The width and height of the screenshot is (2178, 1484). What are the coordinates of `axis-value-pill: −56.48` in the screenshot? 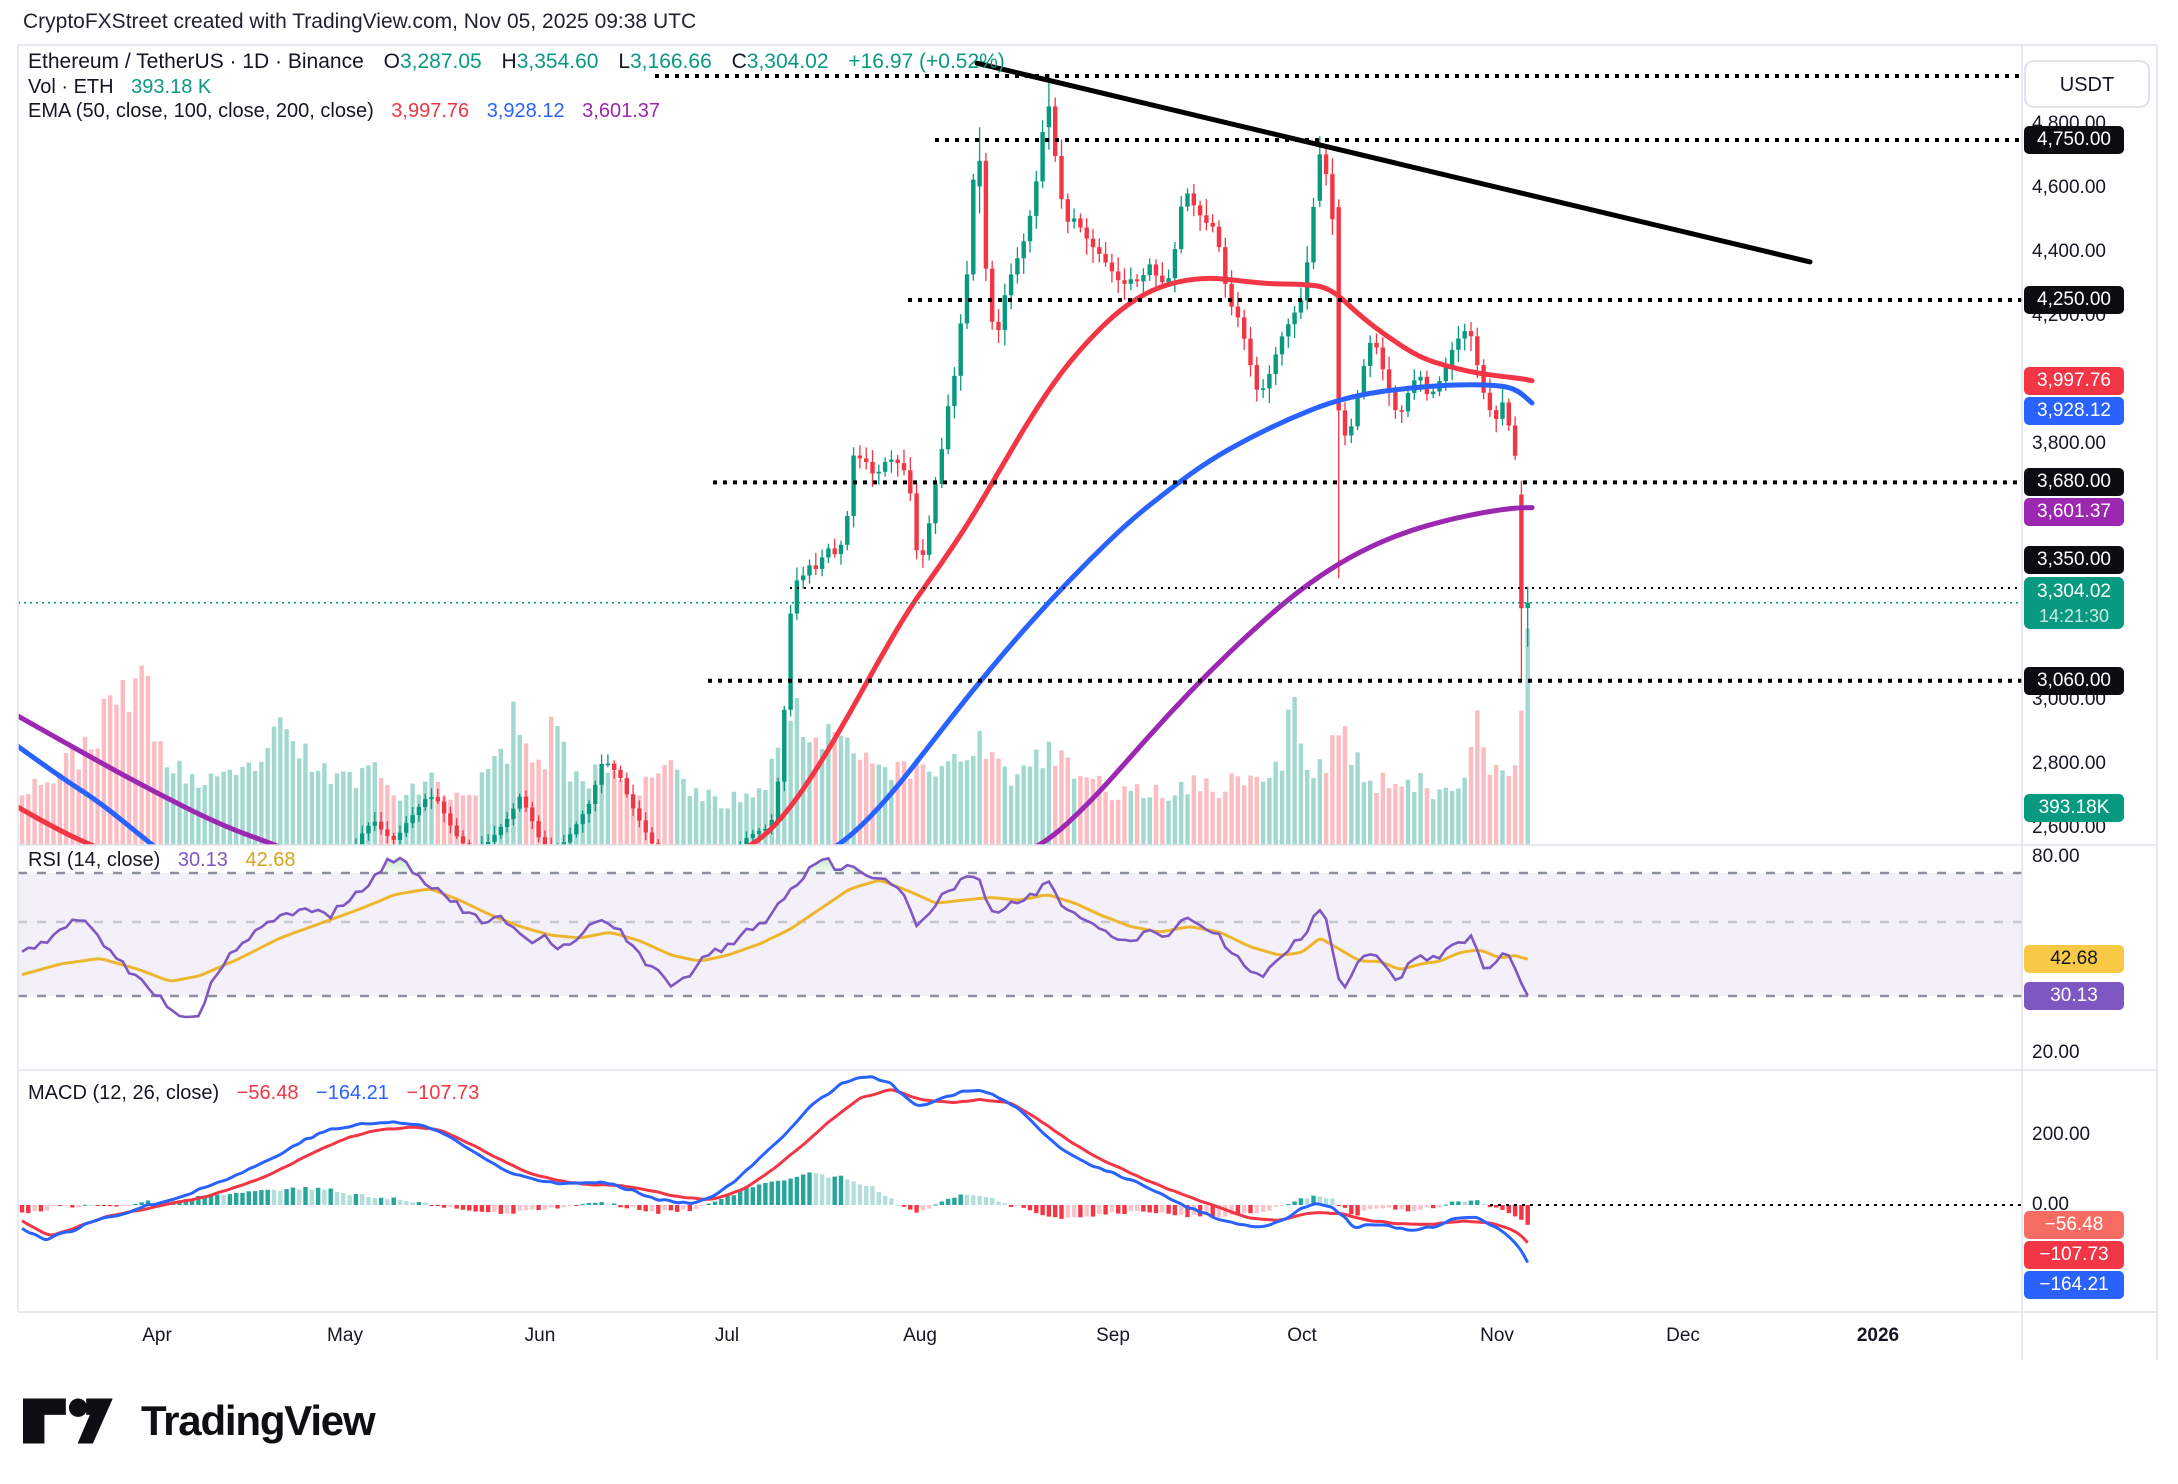 It's located at (2074, 1224).